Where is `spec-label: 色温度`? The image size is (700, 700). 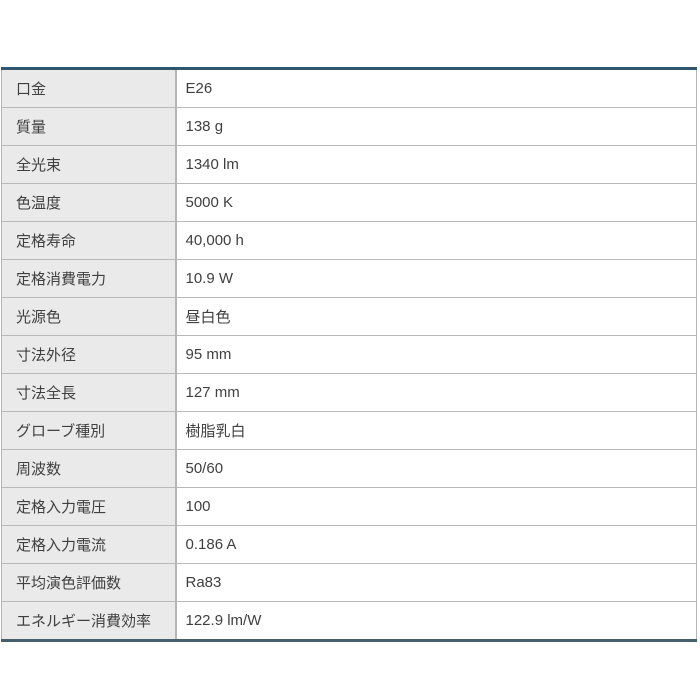
spec-label: 色温度 is located at coordinates (89, 202).